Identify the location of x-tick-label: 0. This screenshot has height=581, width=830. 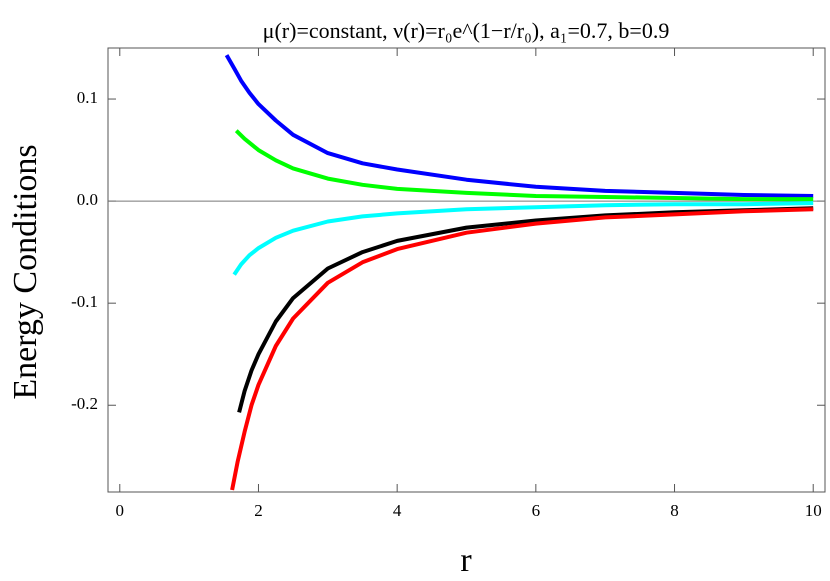
(120, 510).